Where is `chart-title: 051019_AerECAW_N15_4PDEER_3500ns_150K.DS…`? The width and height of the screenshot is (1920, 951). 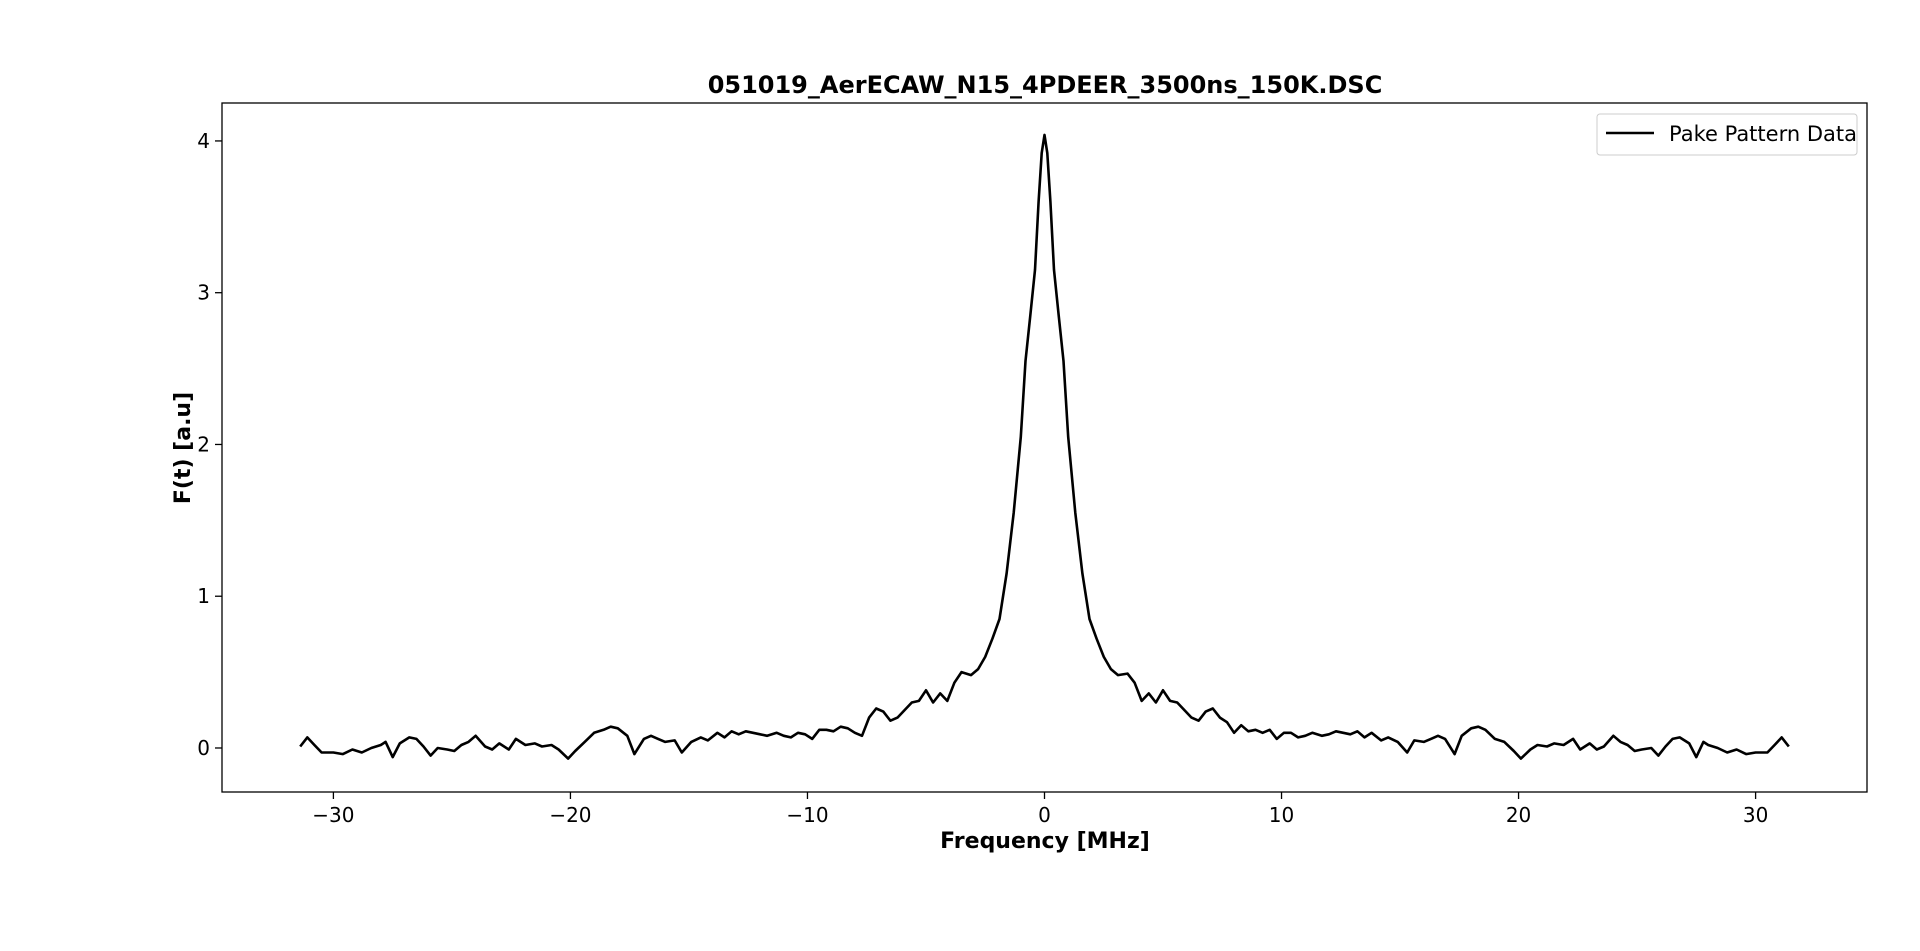 chart-title: 051019_AerECAW_N15_4PDEER_3500ns_150K.DS… is located at coordinates (1045, 85).